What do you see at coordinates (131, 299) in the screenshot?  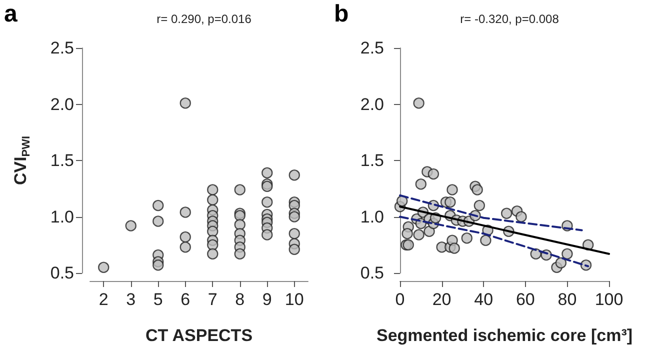 I see `x-tick-label: 3` at bounding box center [131, 299].